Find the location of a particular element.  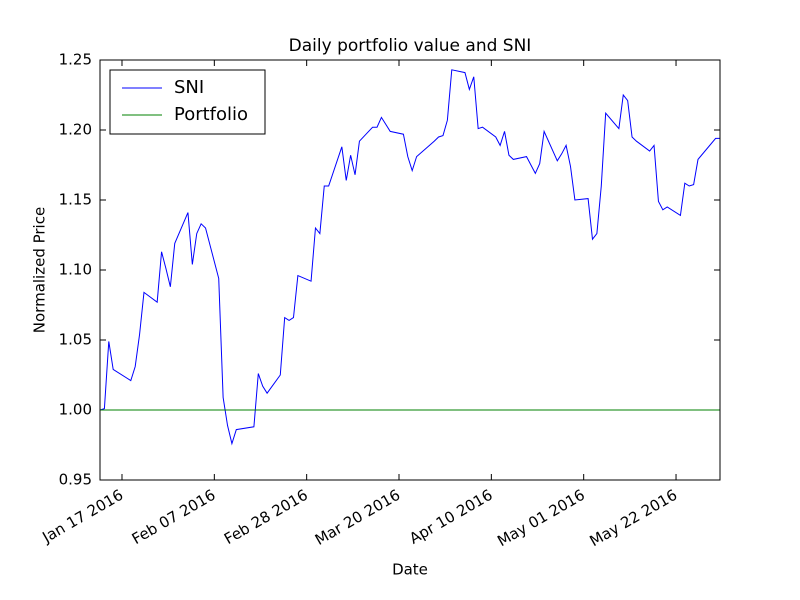

x-tick-label: May 22 2016 is located at coordinates (634, 518).